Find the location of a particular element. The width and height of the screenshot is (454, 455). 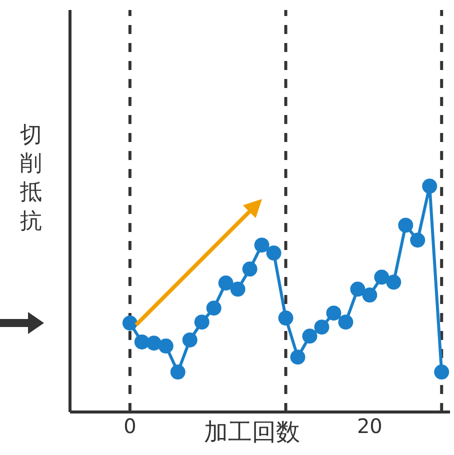

x-tick-label: 20 is located at coordinates (369, 426).